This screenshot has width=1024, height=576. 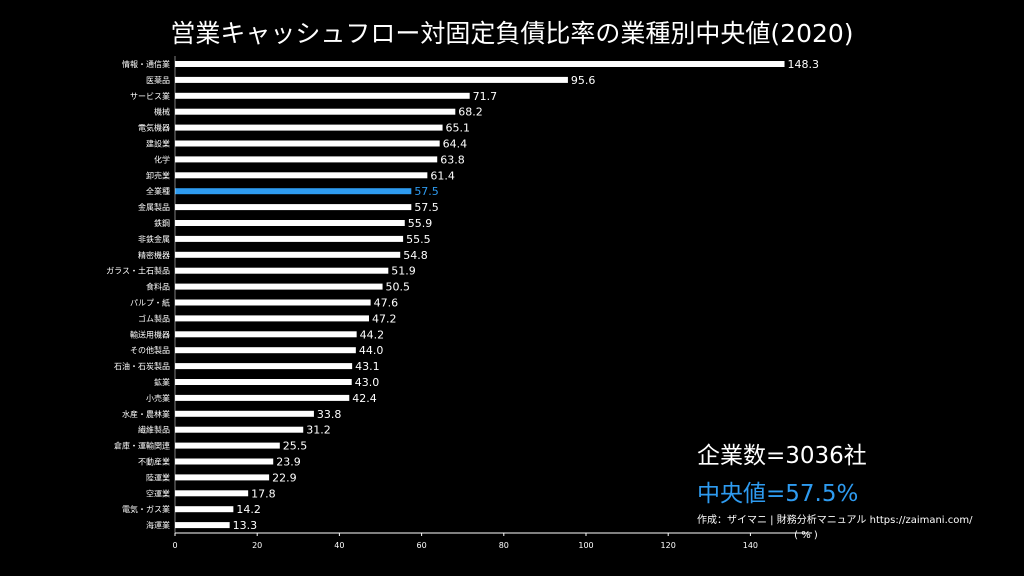 What do you see at coordinates (384, 318) in the screenshot?
I see `value-label: 47.2` at bounding box center [384, 318].